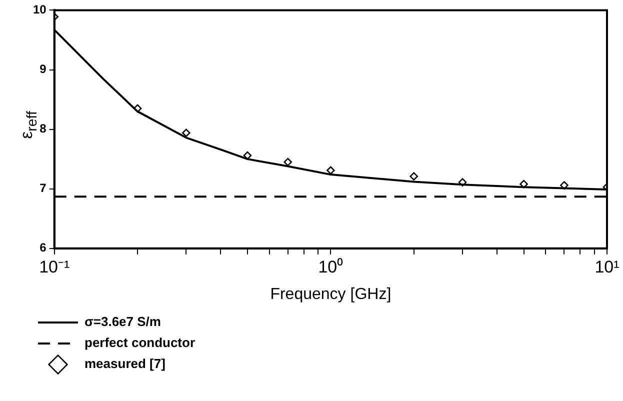 The width and height of the screenshot is (623, 401). What do you see at coordinates (43, 69) in the screenshot?
I see `y-tick-label: 9` at bounding box center [43, 69].